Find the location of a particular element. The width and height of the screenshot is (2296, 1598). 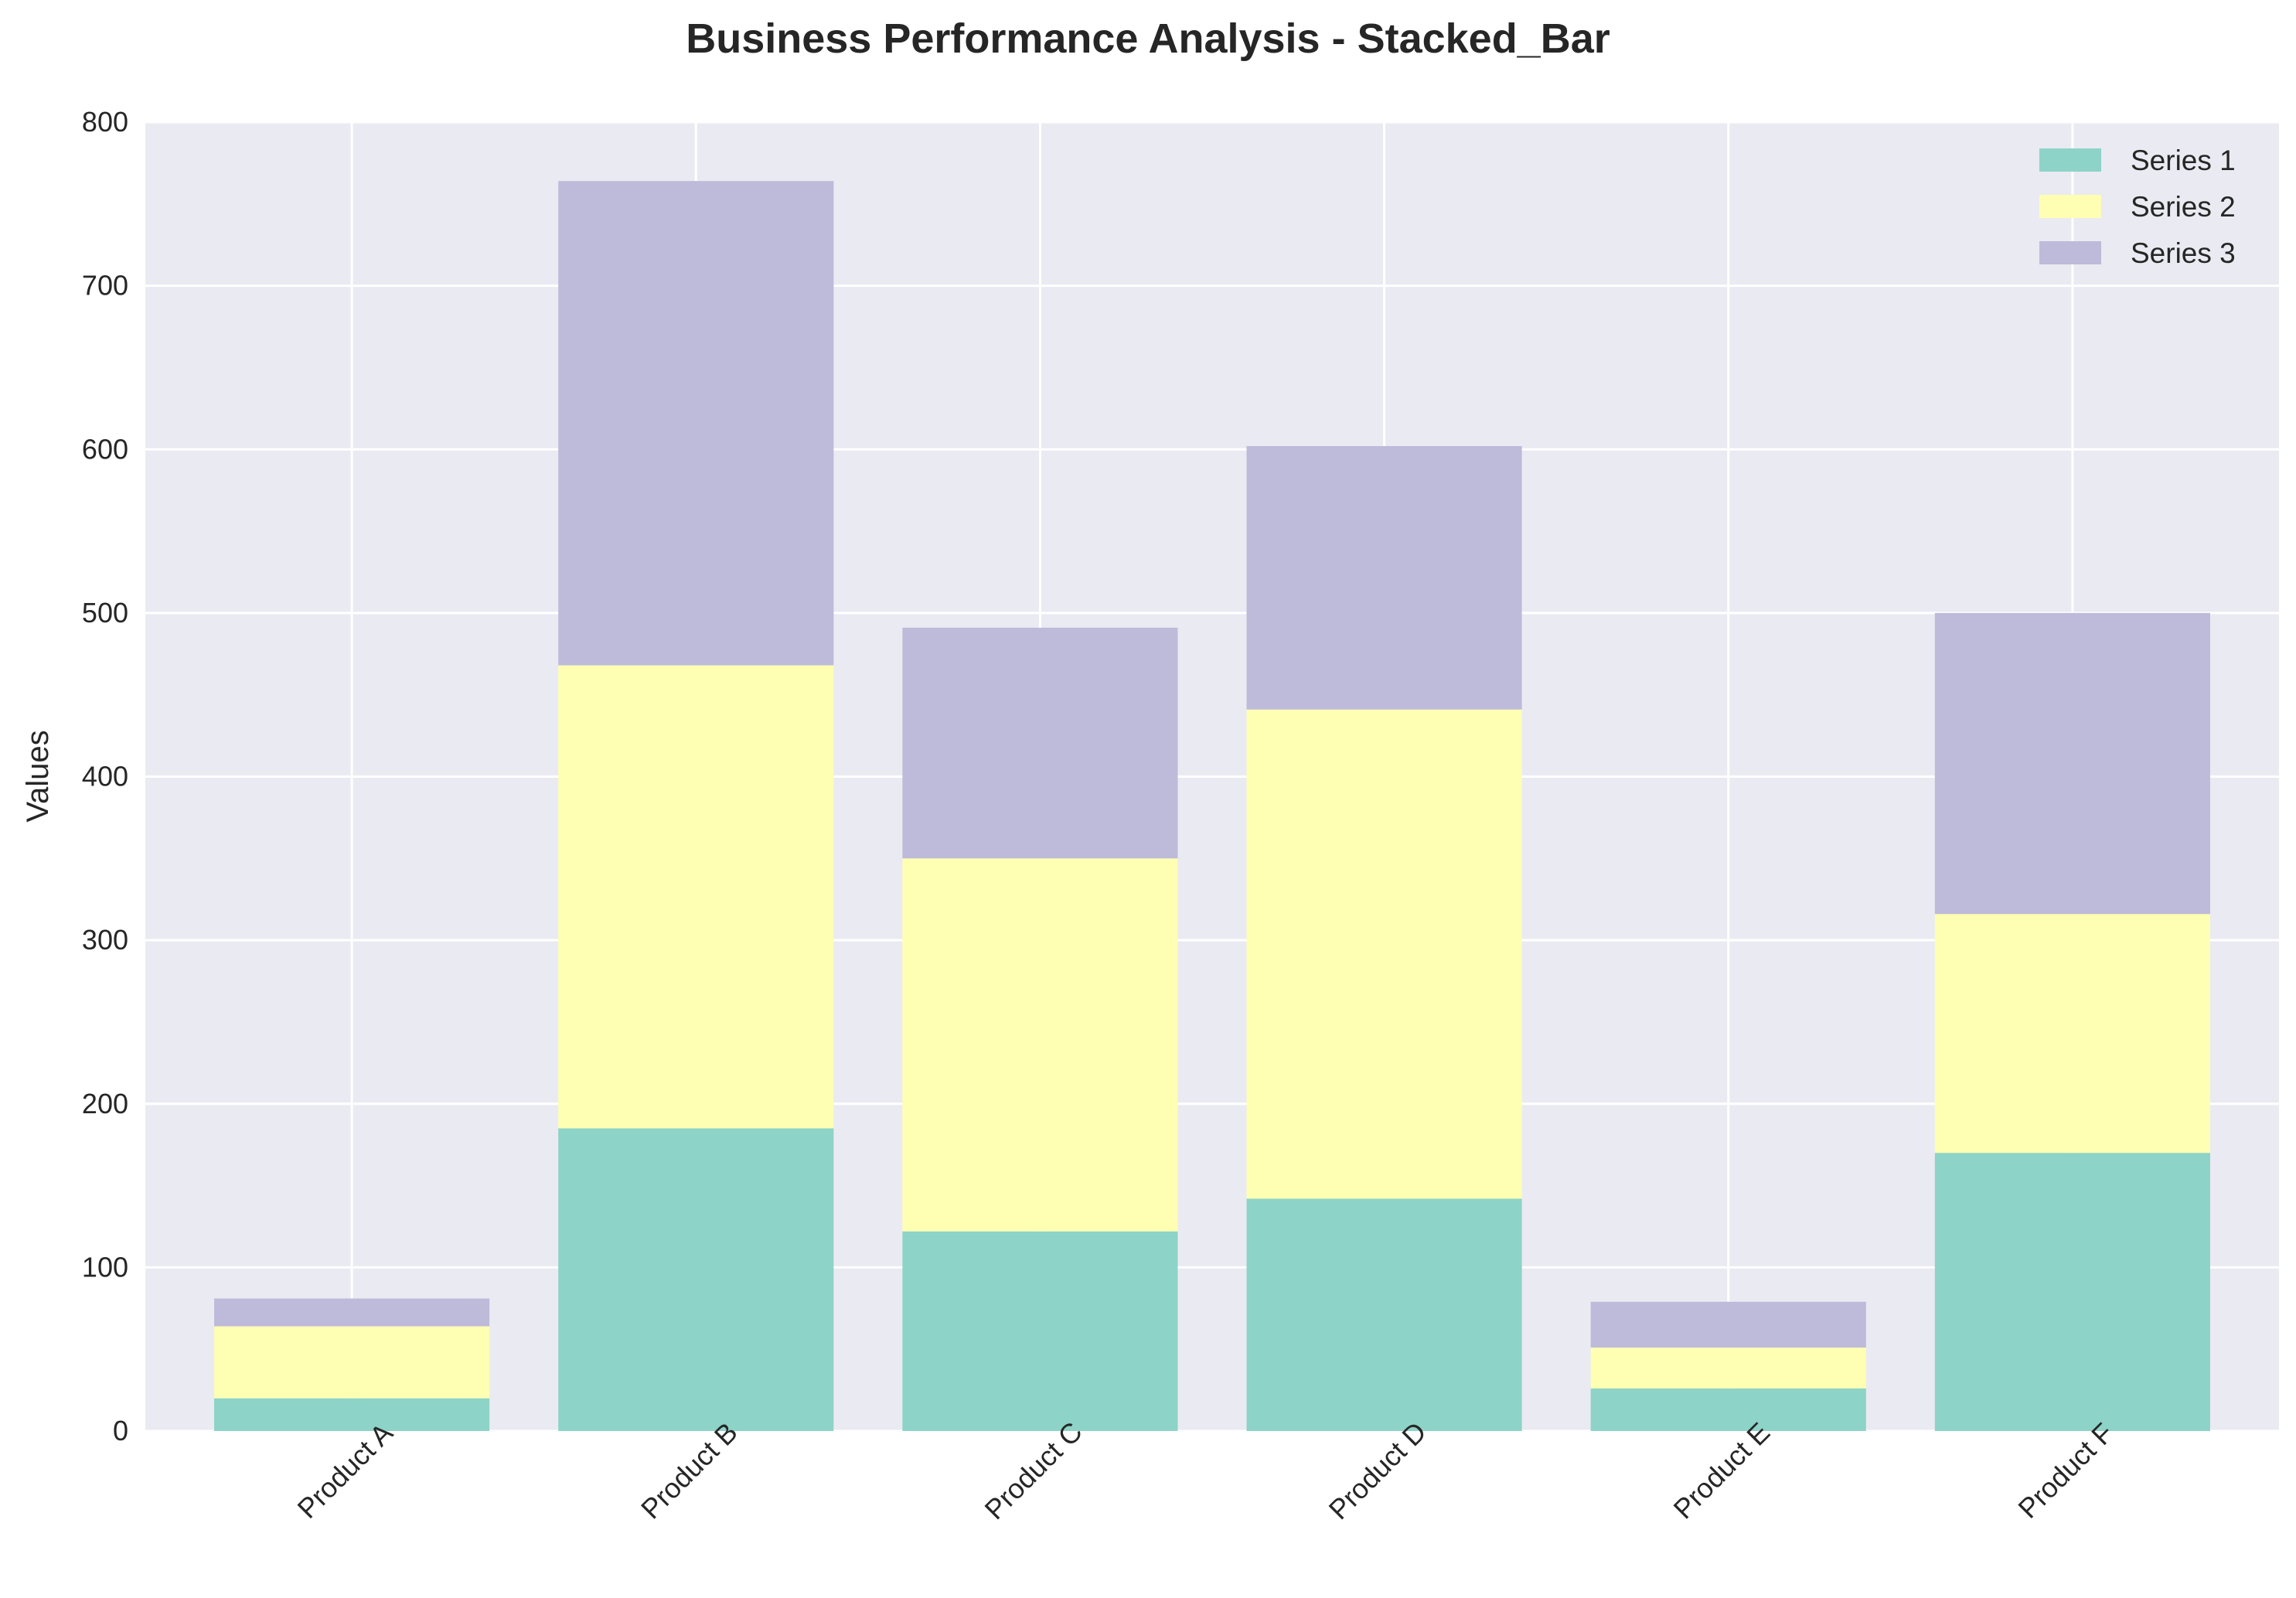

y-tick-label: 400 is located at coordinates (105, 776).